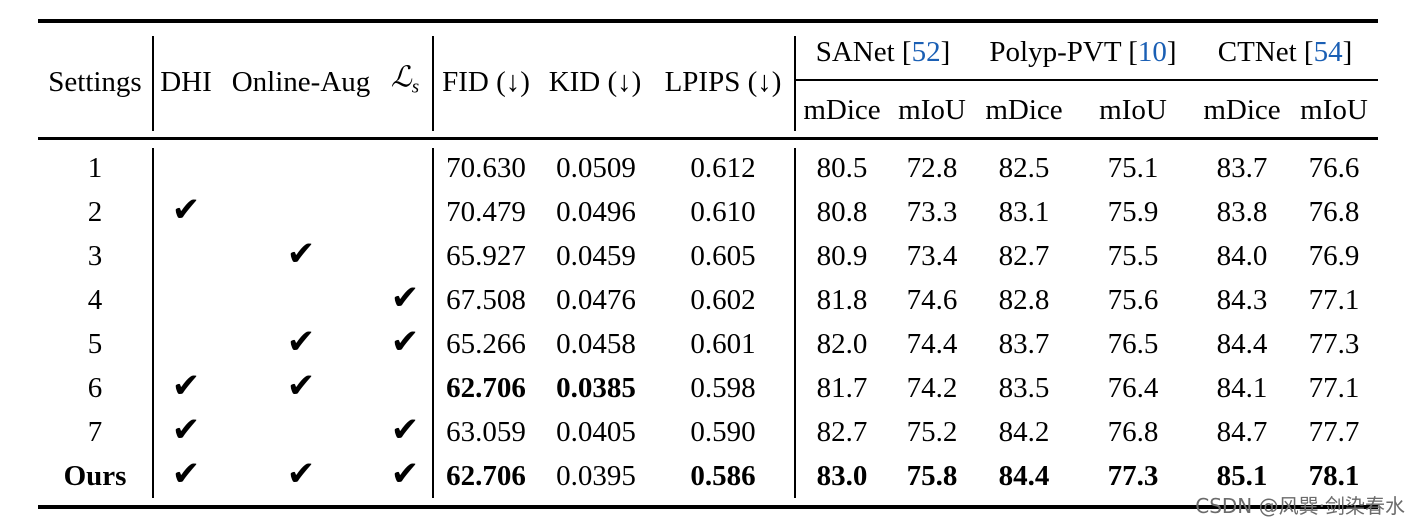  I want to click on sanet-mdice-value: 82.7, so click(842, 432).